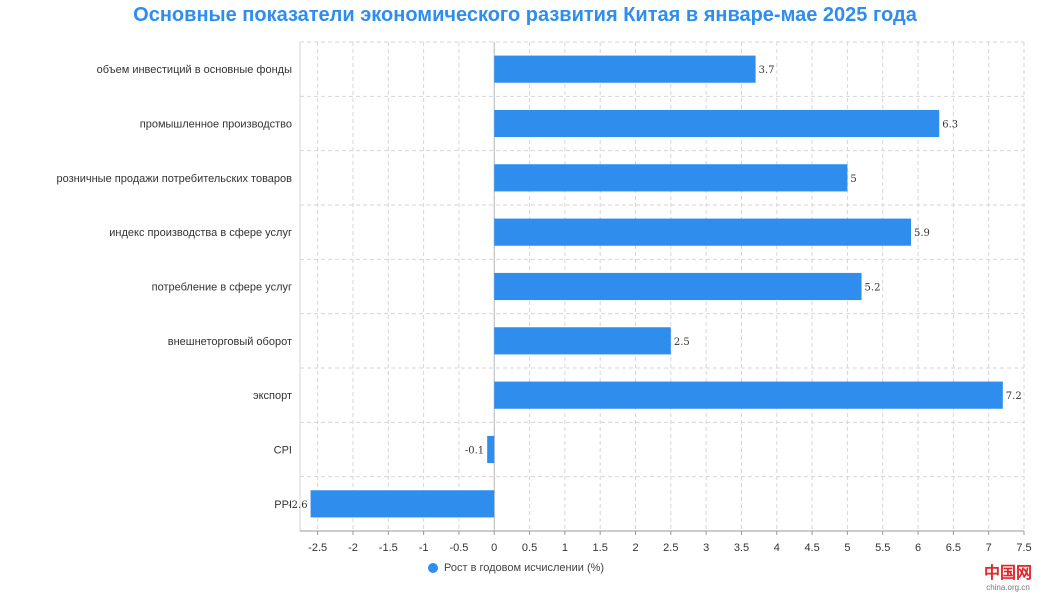 Image resolution: width=1050 pixels, height=594 pixels. Describe the element at coordinates (272, 396) in the screenshot. I see `category-label: экспорт` at that location.